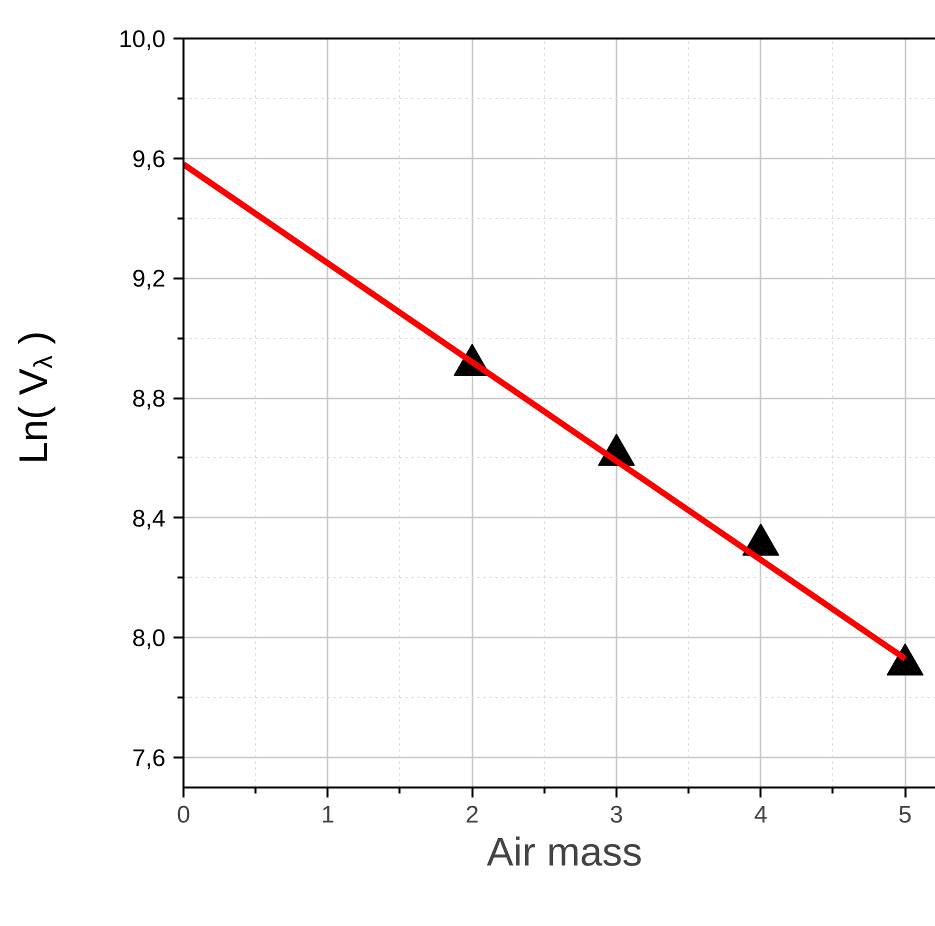 This screenshot has width=935, height=926. I want to click on x-tick-label: 2, so click(472, 815).